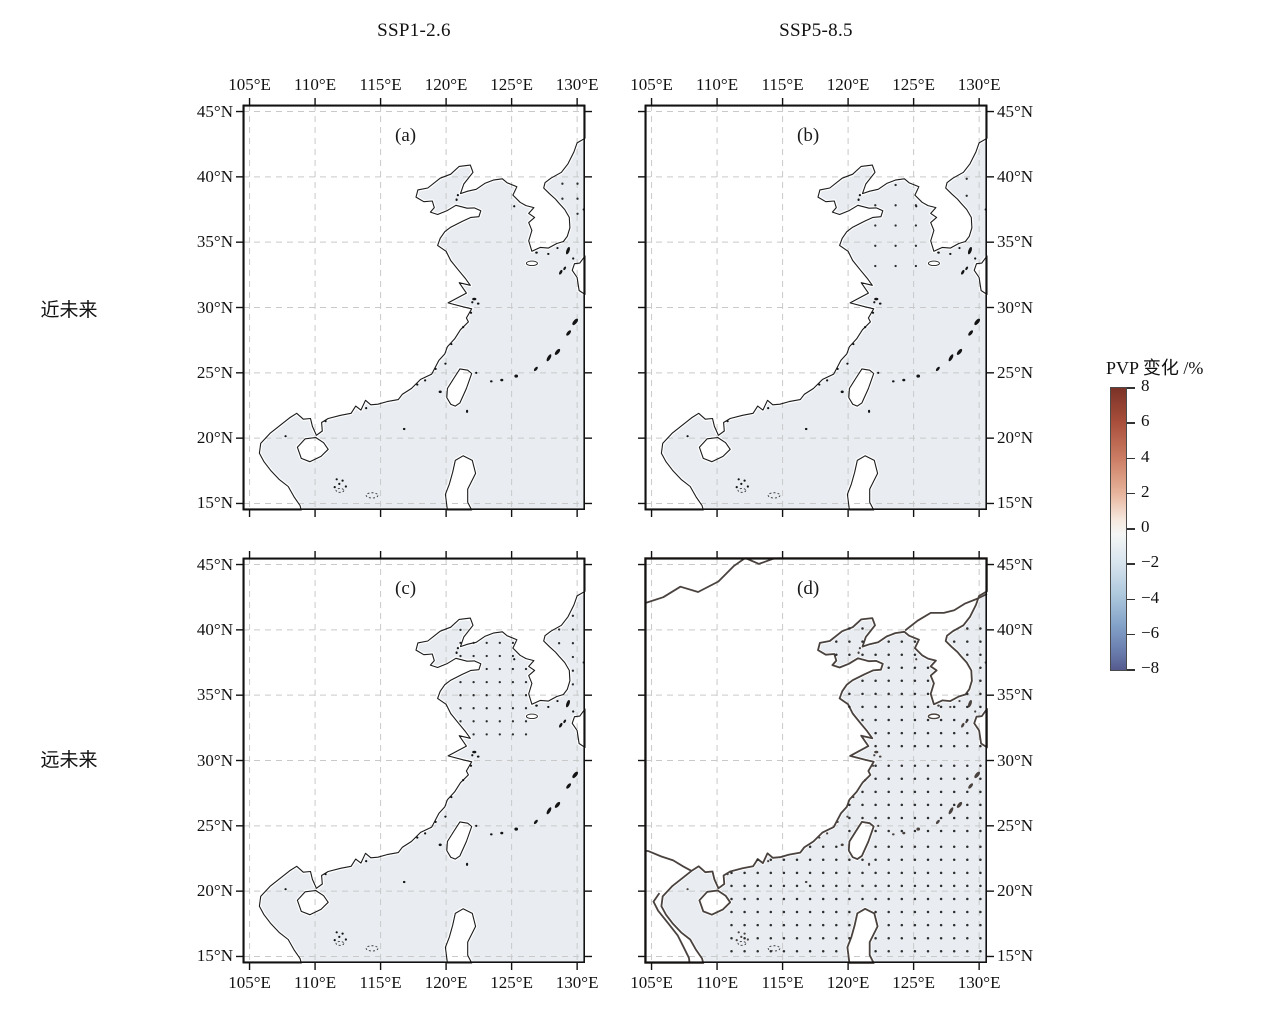 This screenshot has height=1013, width=1268. Describe the element at coordinates (405, 135) in the screenshot. I see `panel-label-a: (a)` at that location.